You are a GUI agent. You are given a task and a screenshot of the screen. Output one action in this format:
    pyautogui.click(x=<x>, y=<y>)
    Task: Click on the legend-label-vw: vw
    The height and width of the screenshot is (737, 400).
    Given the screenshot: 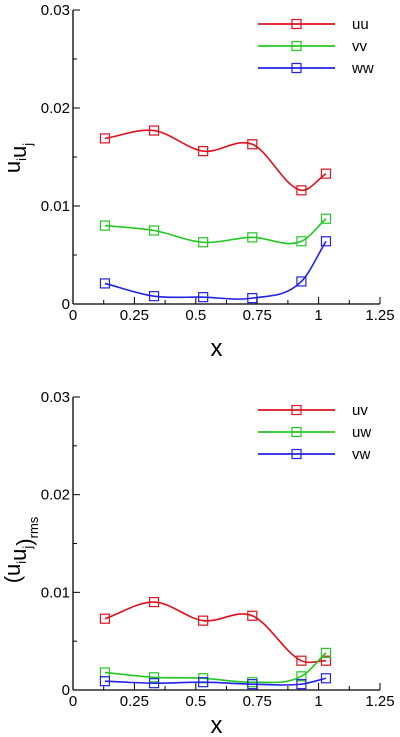 What is the action you would take?
    pyautogui.click(x=361, y=454)
    